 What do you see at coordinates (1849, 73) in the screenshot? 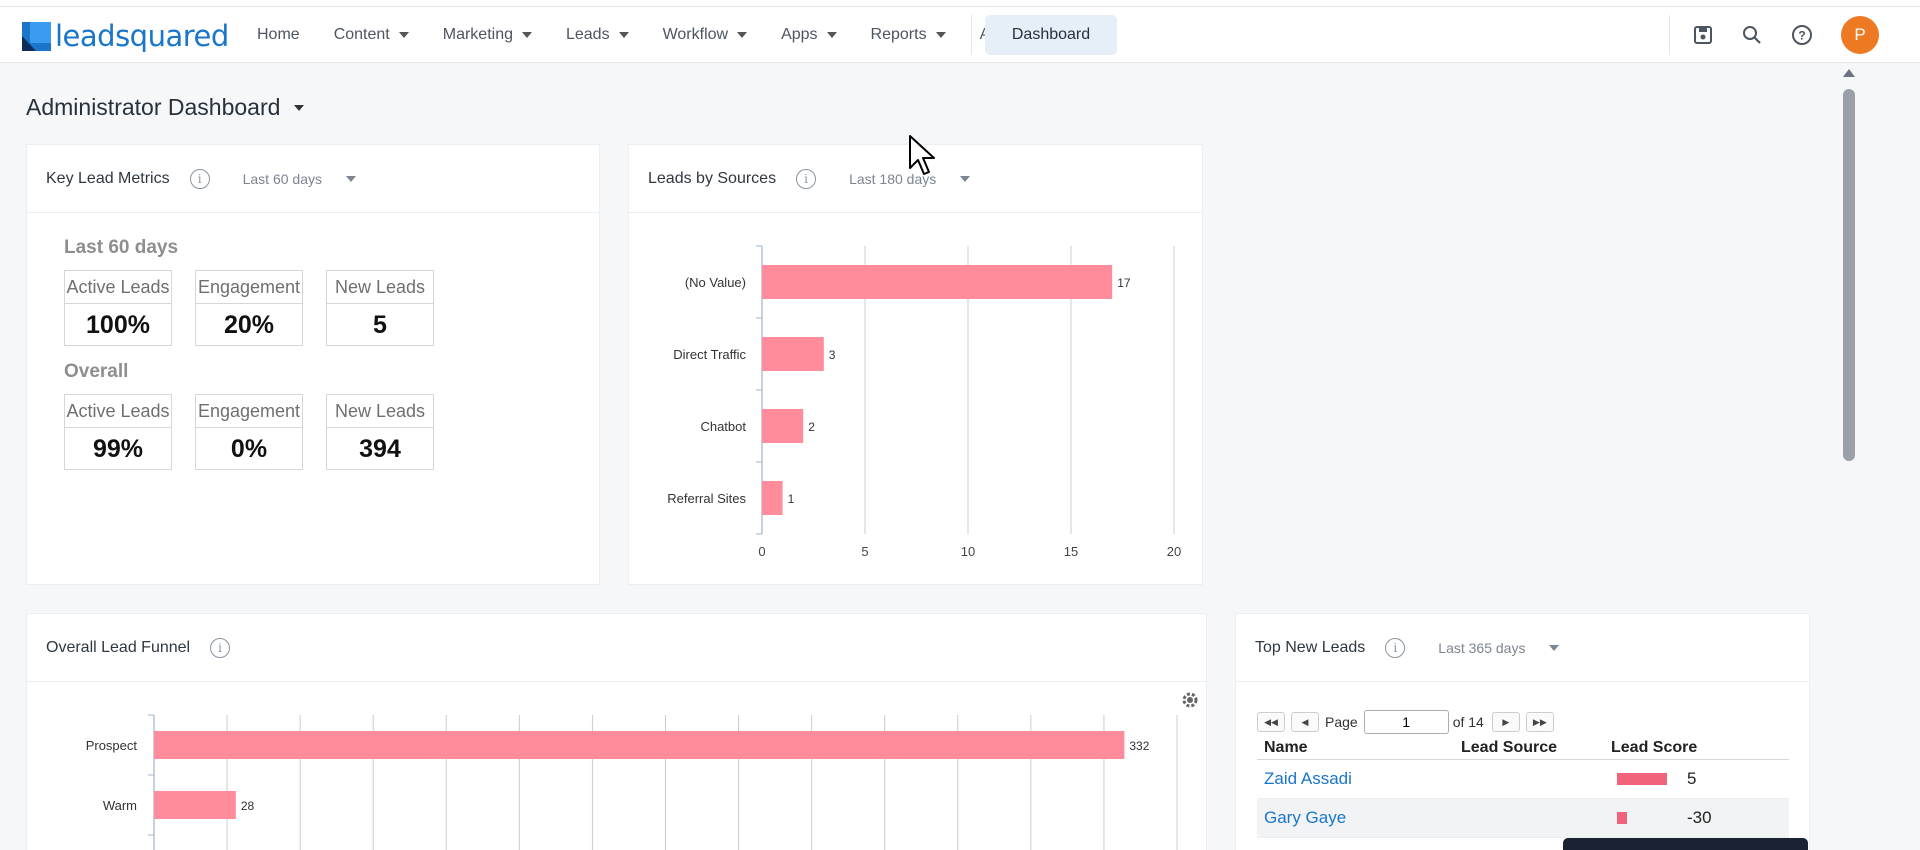
I see `scroll-up-arrow-icon` at bounding box center [1849, 73].